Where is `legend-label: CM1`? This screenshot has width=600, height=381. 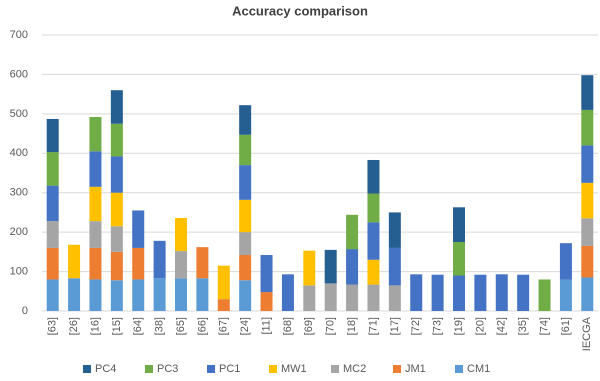 legend-label: CM1 is located at coordinates (478, 369).